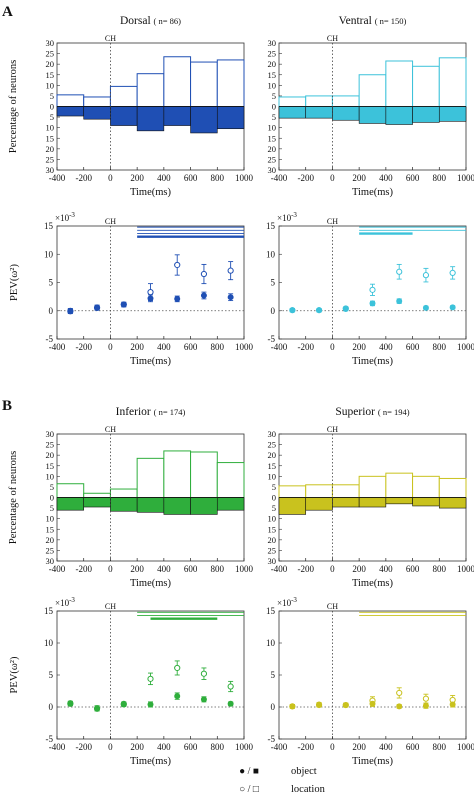 Image resolution: width=474 pixels, height=797 pixels. Describe the element at coordinates (50, 138) in the screenshot. I see `hist-ytick-label: 15` at that location.